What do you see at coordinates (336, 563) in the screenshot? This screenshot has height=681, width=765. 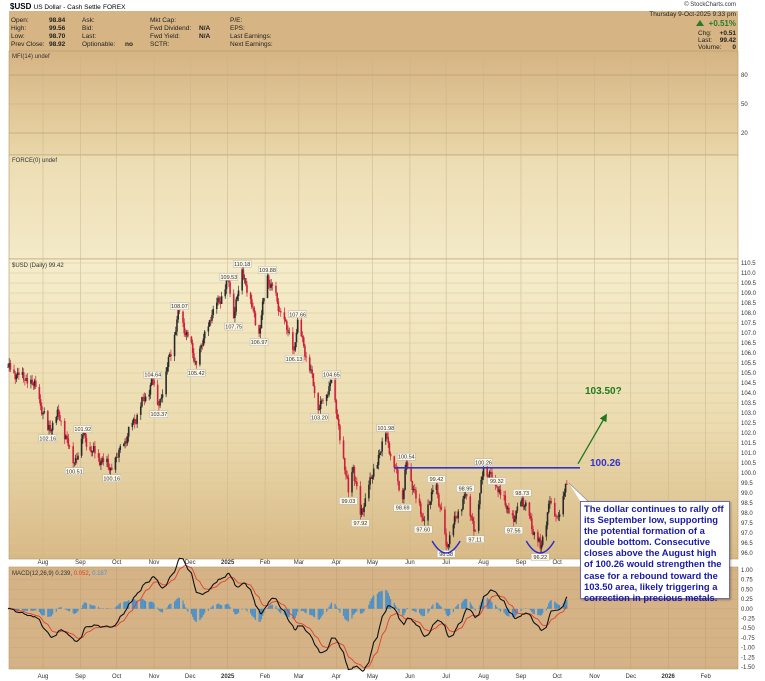 I see `month-label: Apr` at bounding box center [336, 563].